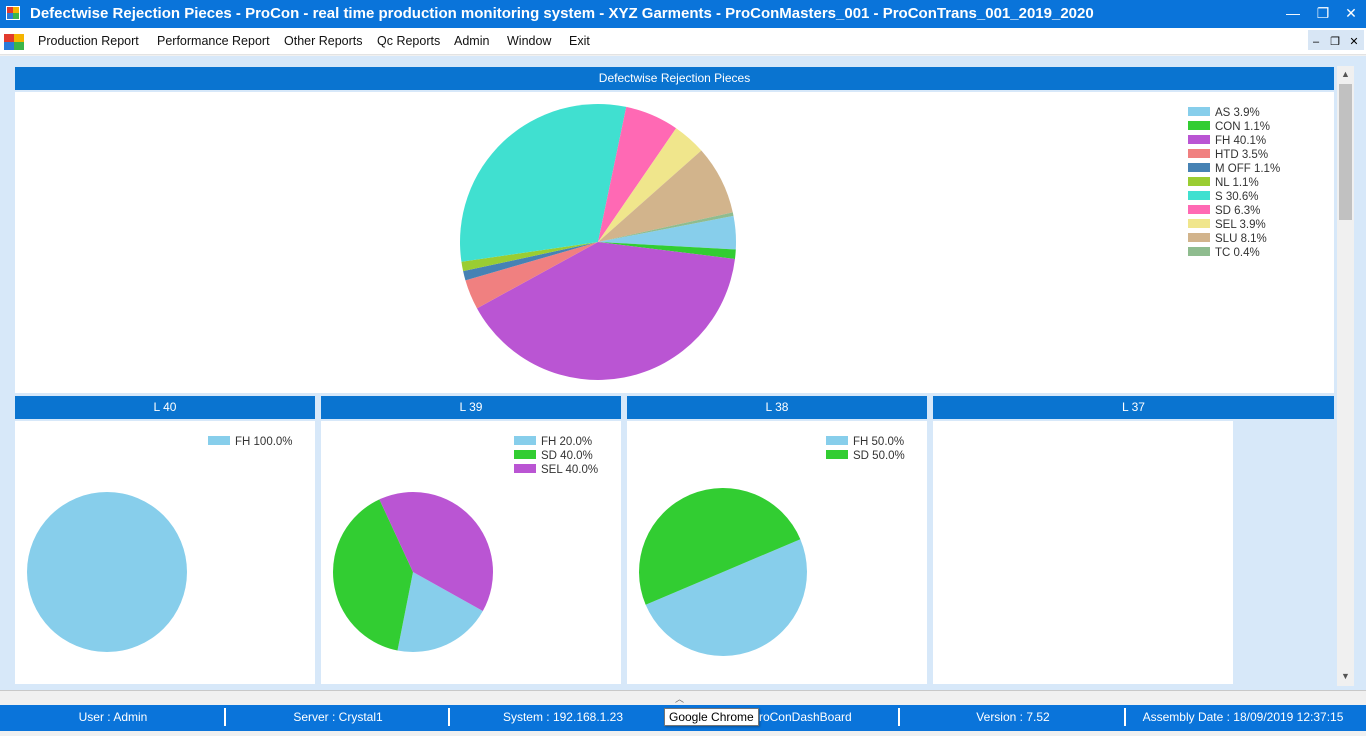 The width and height of the screenshot is (1366, 736). Describe the element at coordinates (113, 717) in the screenshot. I see `status-user: User : Admin` at that location.